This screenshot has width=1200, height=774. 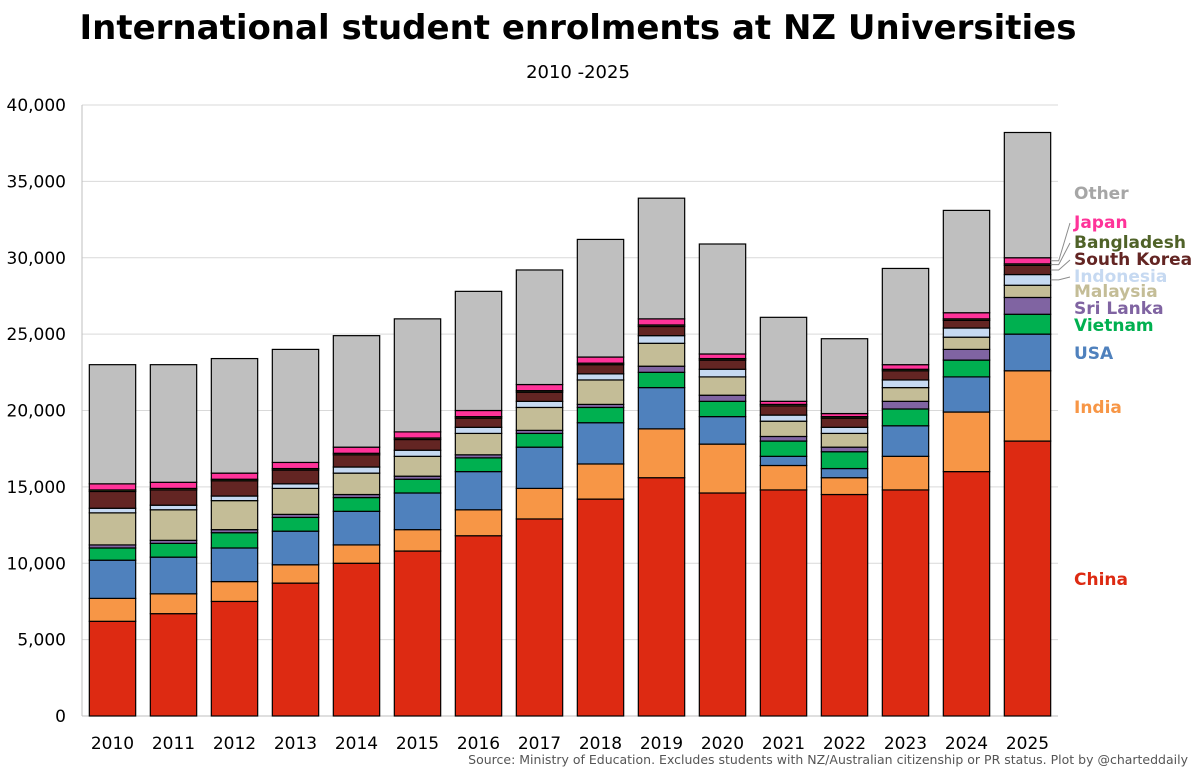 What do you see at coordinates (417, 633) in the screenshot?
I see `bar-segment-china-2015` at bounding box center [417, 633].